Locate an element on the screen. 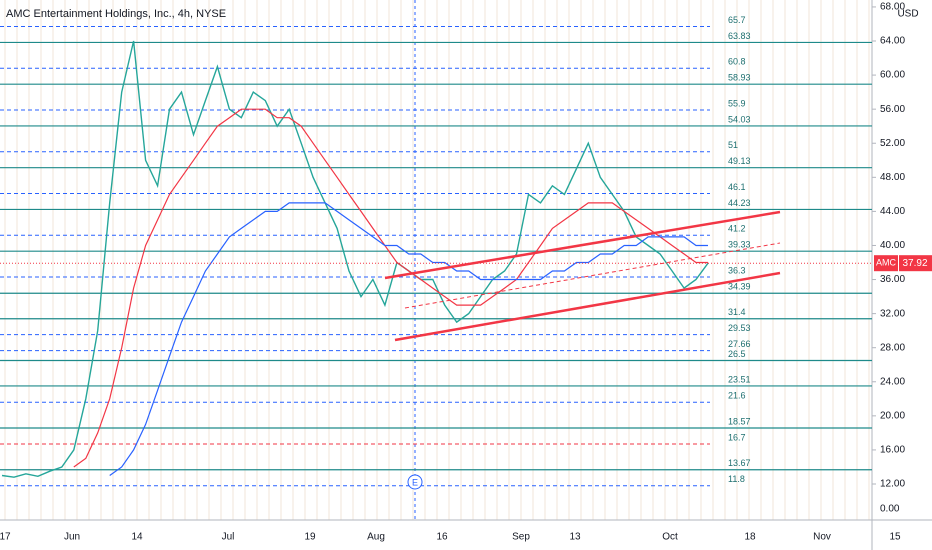 The width and height of the screenshot is (932, 550). level-label: 39.33 is located at coordinates (739, 245).